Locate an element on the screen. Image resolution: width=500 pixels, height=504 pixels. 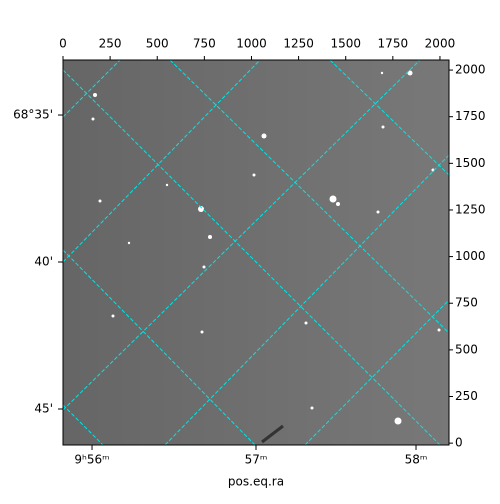
x-tick-label: 500 is located at coordinates (157, 44).